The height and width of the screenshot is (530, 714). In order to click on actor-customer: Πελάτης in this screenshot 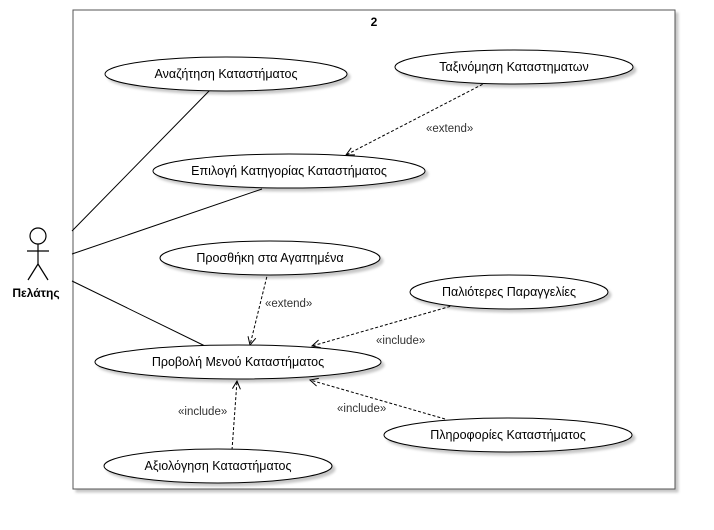, I will do `click(36, 263)`.